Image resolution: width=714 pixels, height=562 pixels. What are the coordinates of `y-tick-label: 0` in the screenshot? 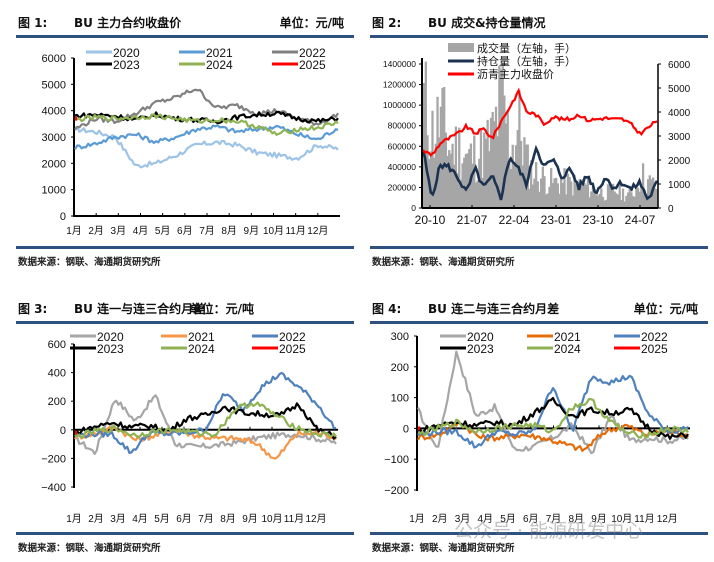 It's located at (406, 429).